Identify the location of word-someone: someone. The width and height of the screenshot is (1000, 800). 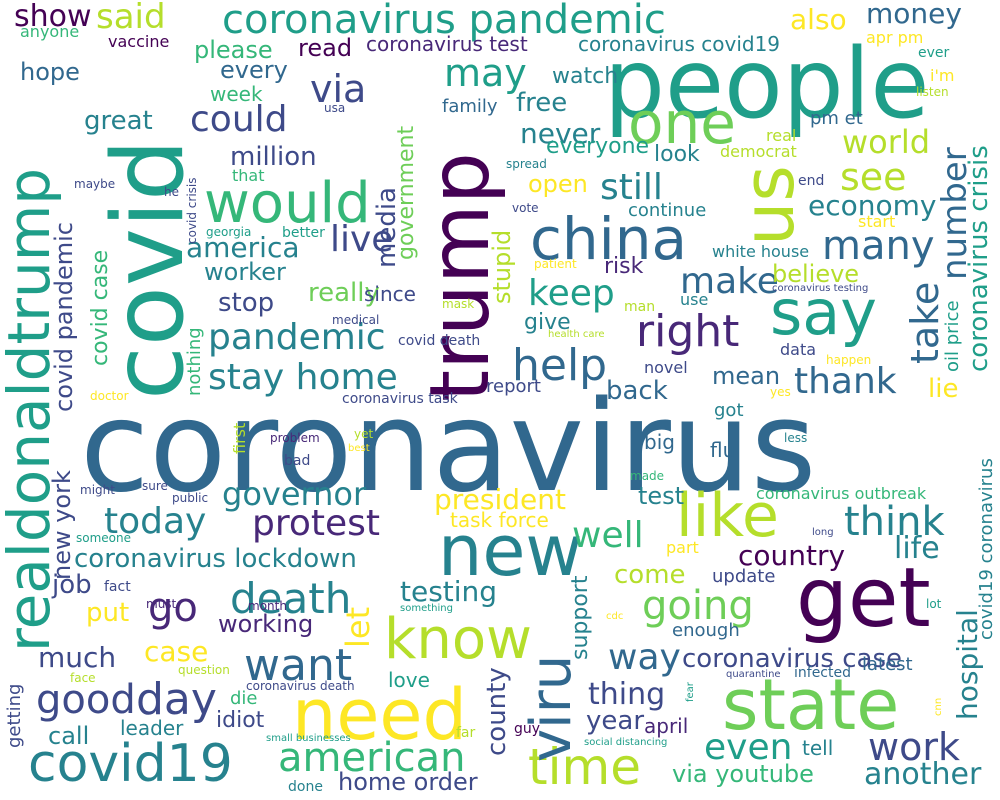
(103, 538).